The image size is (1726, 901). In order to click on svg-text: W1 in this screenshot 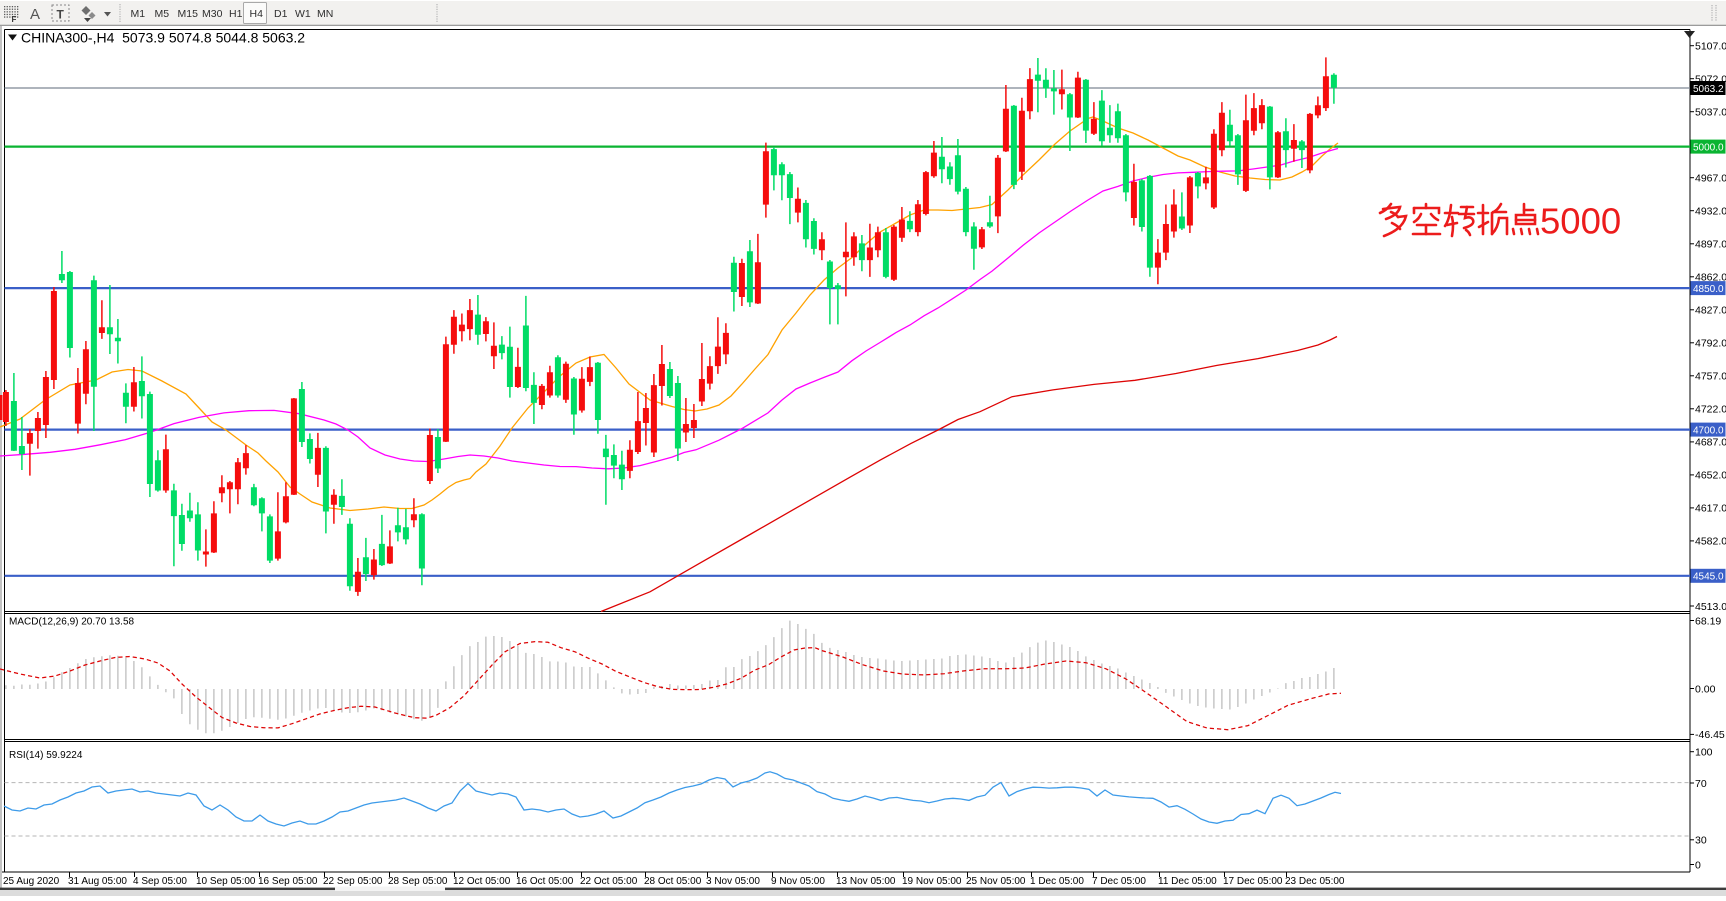, I will do `click(303, 14)`.